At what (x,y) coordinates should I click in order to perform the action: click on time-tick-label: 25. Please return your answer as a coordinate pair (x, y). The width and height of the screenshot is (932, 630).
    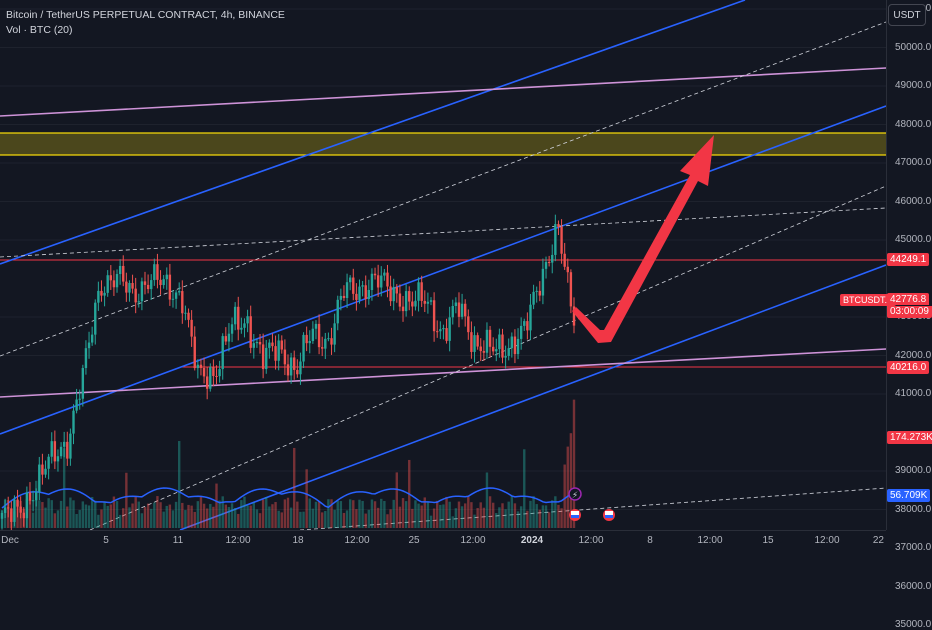
    Looking at the image, I should click on (414, 540).